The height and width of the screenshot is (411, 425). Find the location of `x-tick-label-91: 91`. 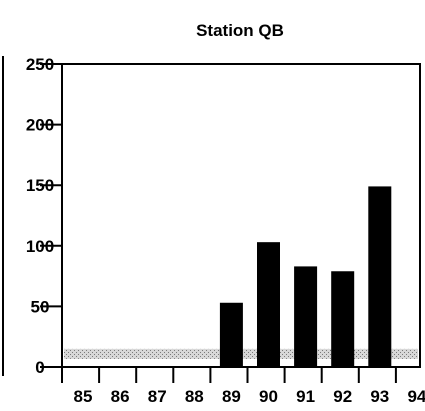

x-tick-label-91: 91 is located at coordinates (305, 396).